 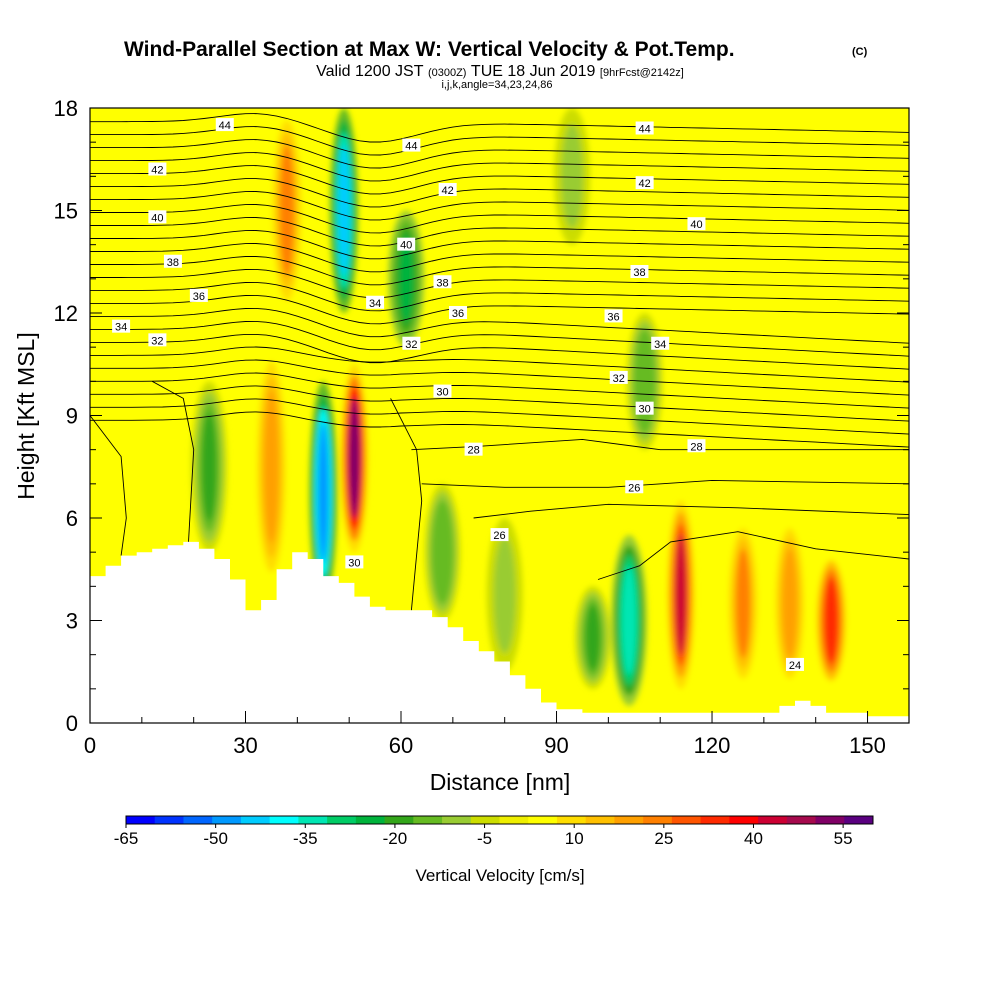 What do you see at coordinates (411, 145) in the screenshot?
I see `contour-label: 44` at bounding box center [411, 145].